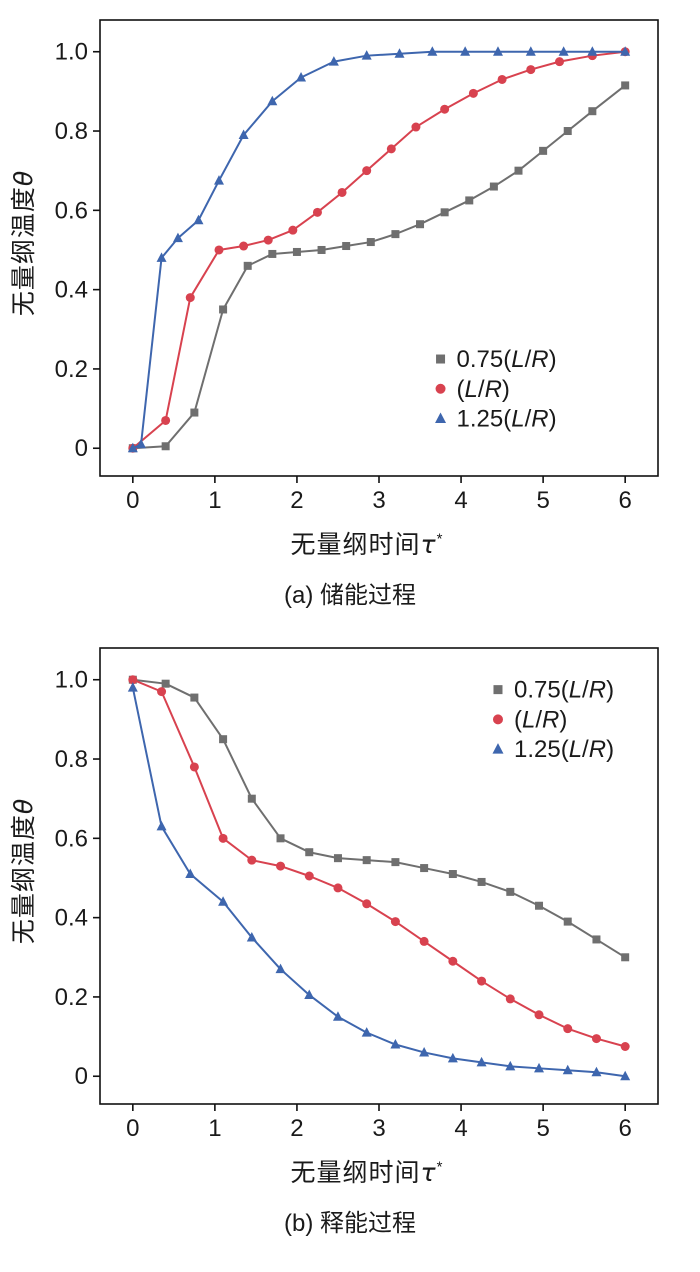  What do you see at coordinates (428, 1172) in the screenshot?
I see `x-axis-label-symbol-b: τ` at bounding box center [428, 1172].